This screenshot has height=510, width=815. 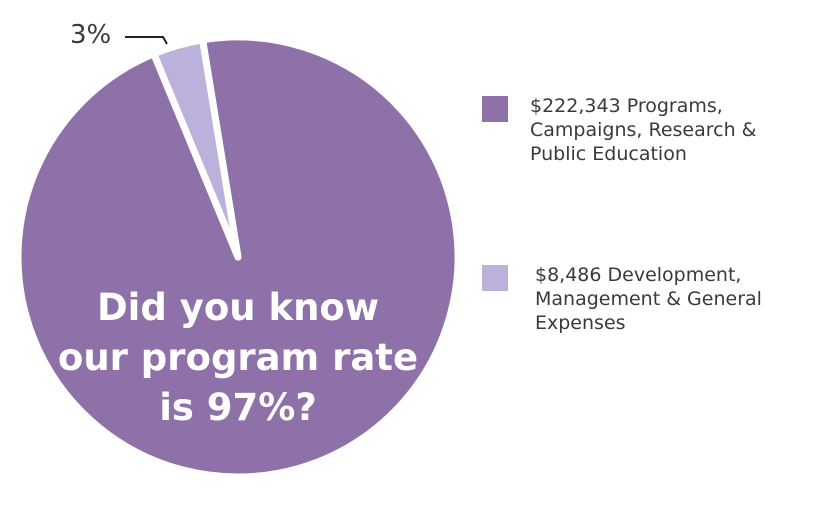 I want to click on data-label-3-percent: 3%, so click(x=91, y=35).